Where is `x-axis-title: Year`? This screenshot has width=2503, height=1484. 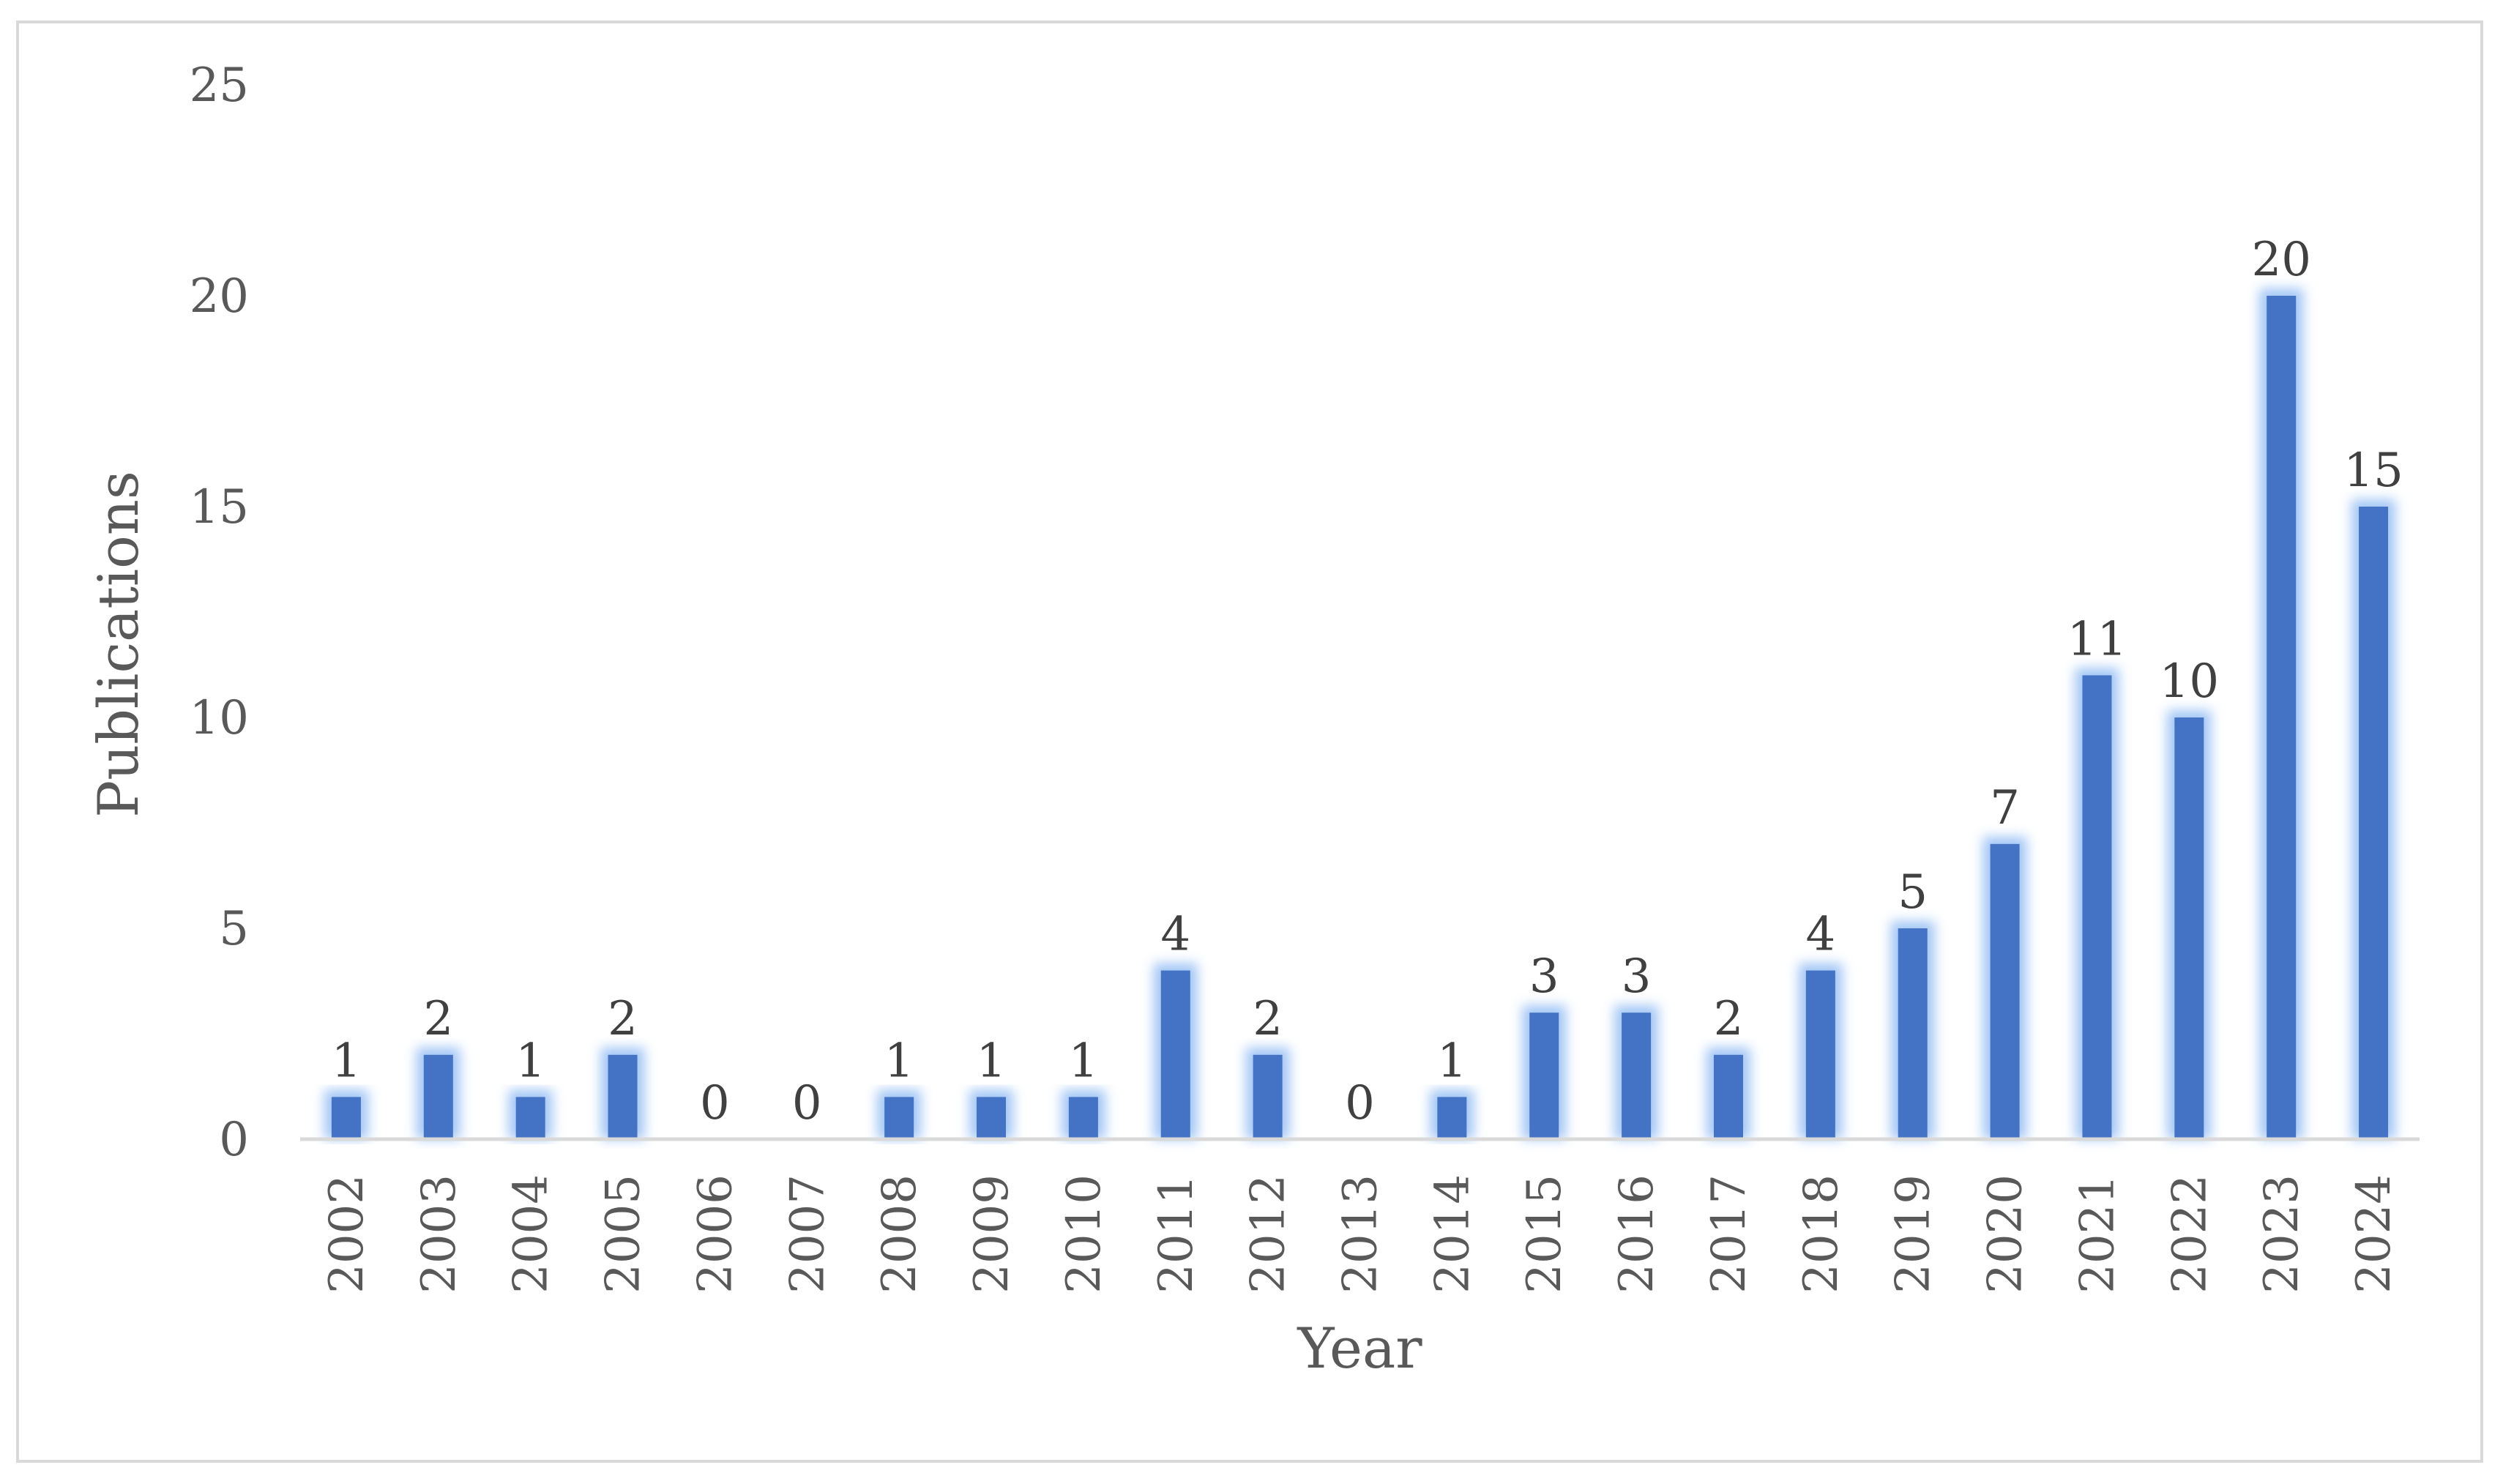
x-axis-title: Year is located at coordinates (1360, 1348).